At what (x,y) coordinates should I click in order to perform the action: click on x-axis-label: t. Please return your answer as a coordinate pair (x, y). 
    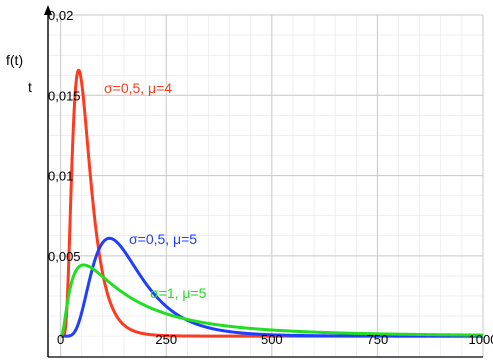
    Looking at the image, I should click on (30, 87).